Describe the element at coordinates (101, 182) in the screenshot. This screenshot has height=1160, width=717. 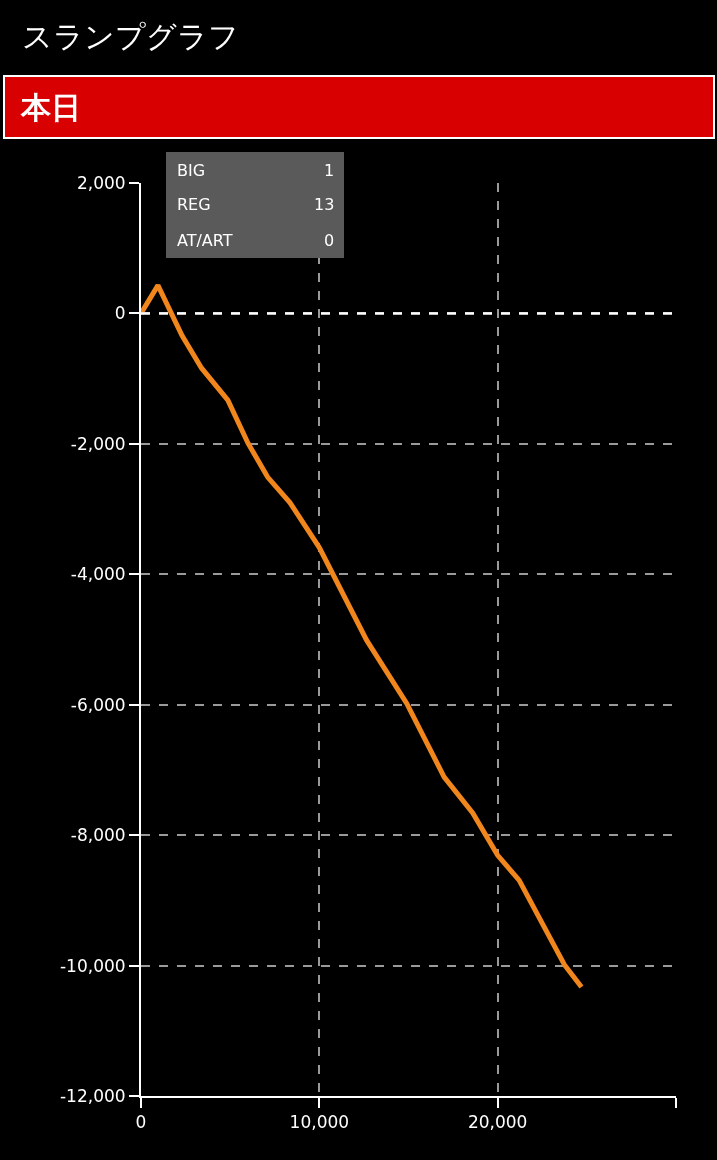
I see `y-tick-label: 2,000` at that location.